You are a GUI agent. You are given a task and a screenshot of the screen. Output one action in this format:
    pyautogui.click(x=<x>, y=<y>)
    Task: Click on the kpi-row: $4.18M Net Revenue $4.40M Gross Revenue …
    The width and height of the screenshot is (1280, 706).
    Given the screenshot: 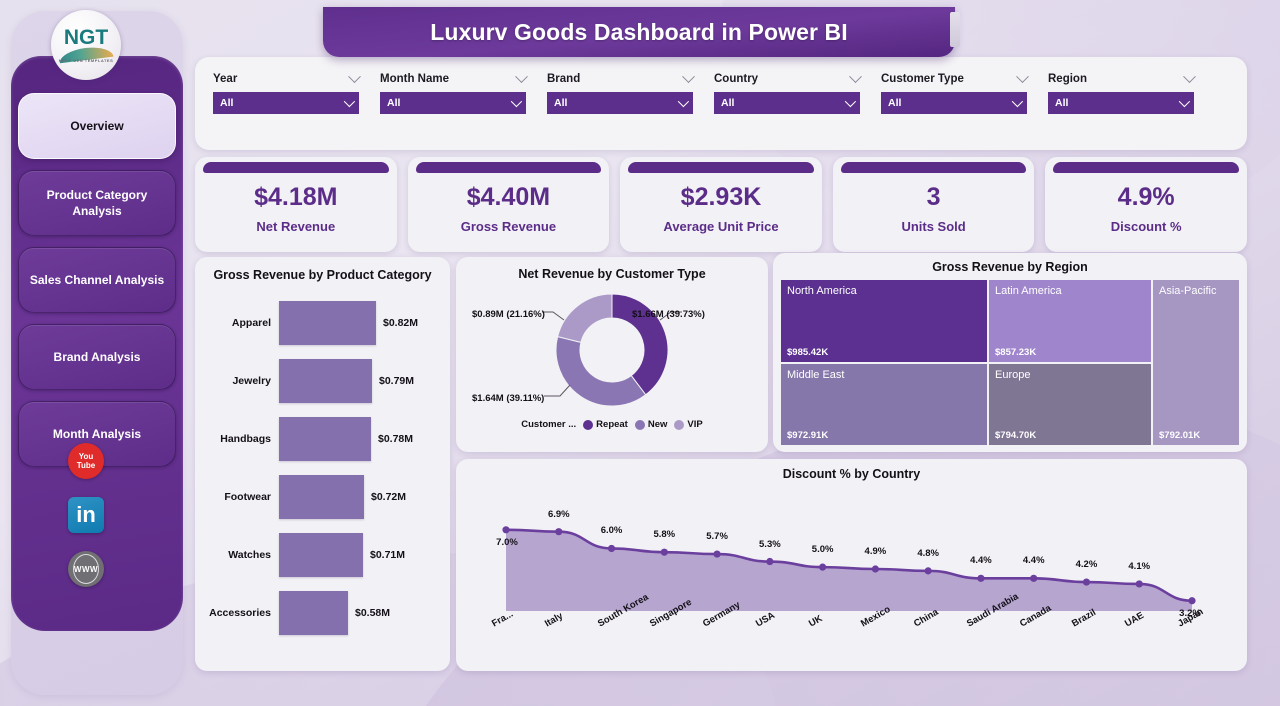 What is the action you would take?
    pyautogui.click(x=721, y=204)
    